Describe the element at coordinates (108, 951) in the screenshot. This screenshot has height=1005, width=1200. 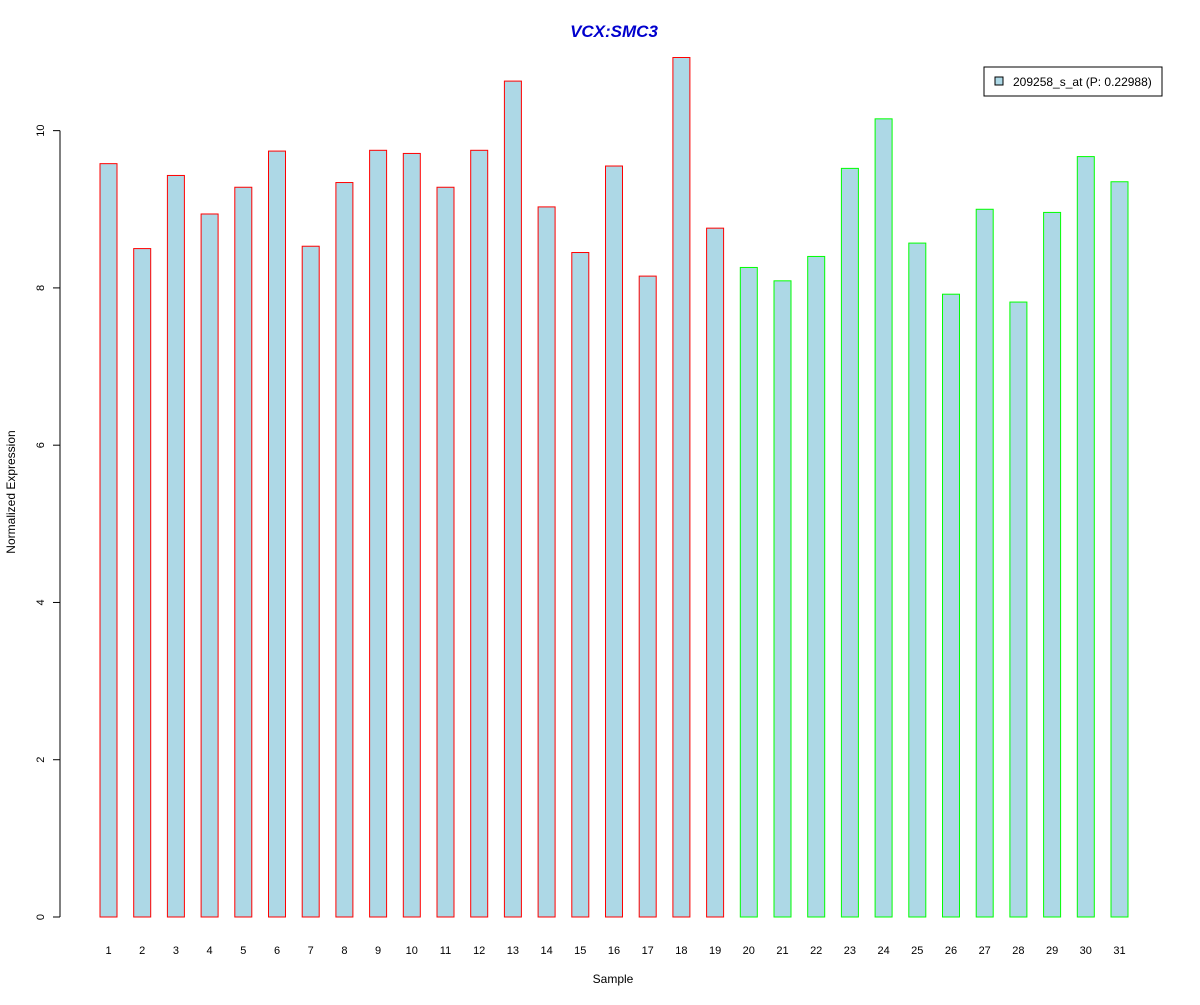
I see `x-tick-label: 1` at that location.